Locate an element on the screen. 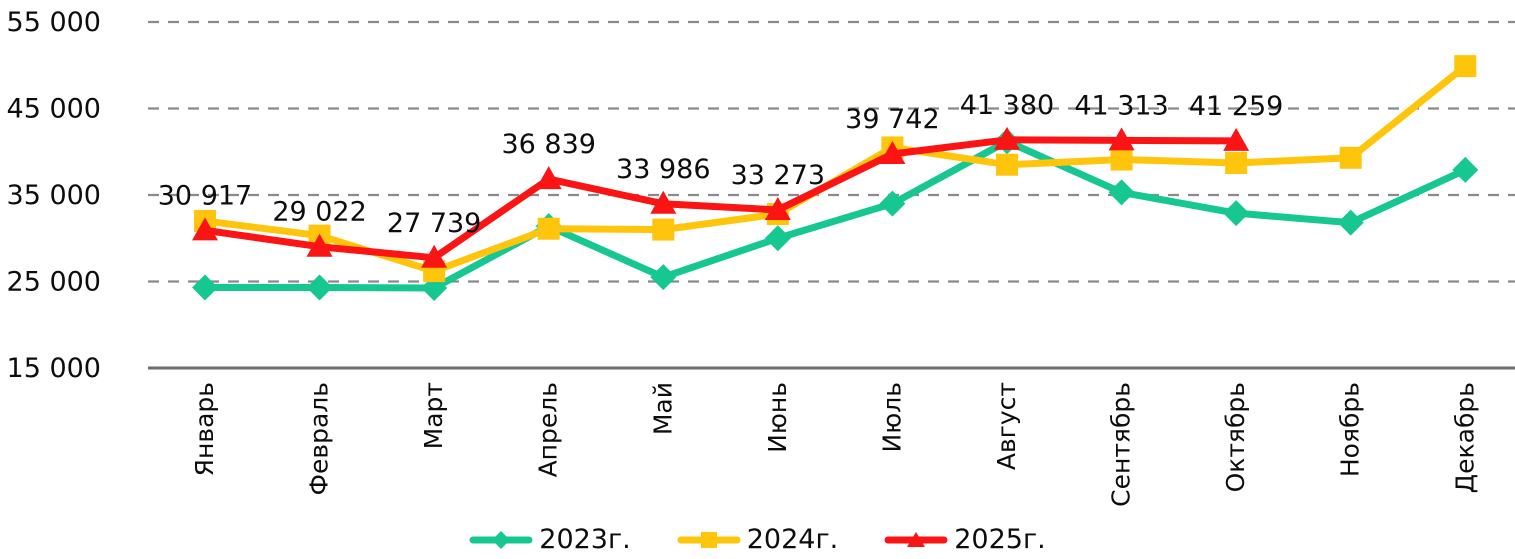 This screenshot has height=559, width=1515. legend-item-2025: 2025г. is located at coordinates (965, 539).